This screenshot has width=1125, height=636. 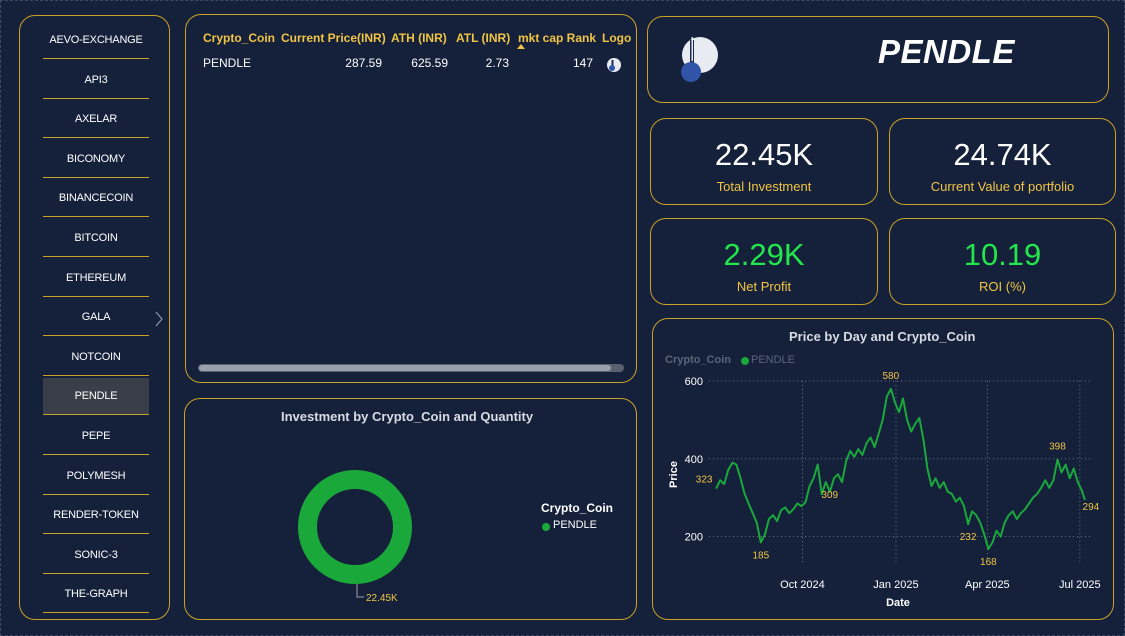 I want to click on total-investment-value: 22.45K, so click(x=764, y=154).